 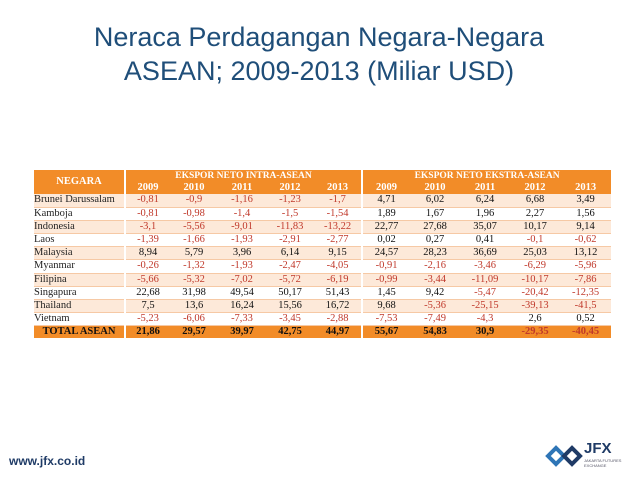 I want to click on year-header-intra-2010: 2010, so click(x=194, y=188).